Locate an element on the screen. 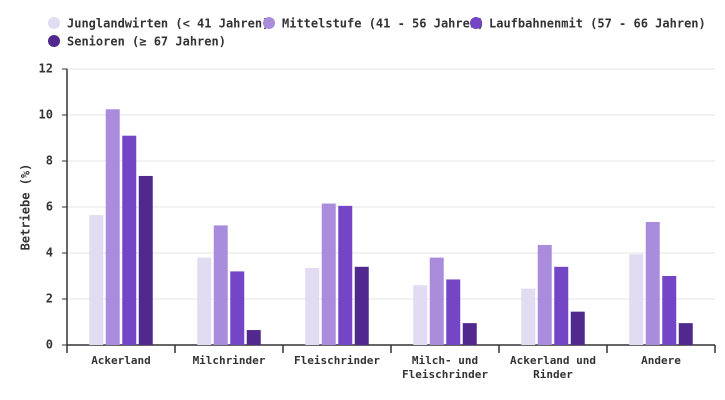  legend-label: Laufbahnenmit (57 - 66 Jahren) is located at coordinates (597, 24).